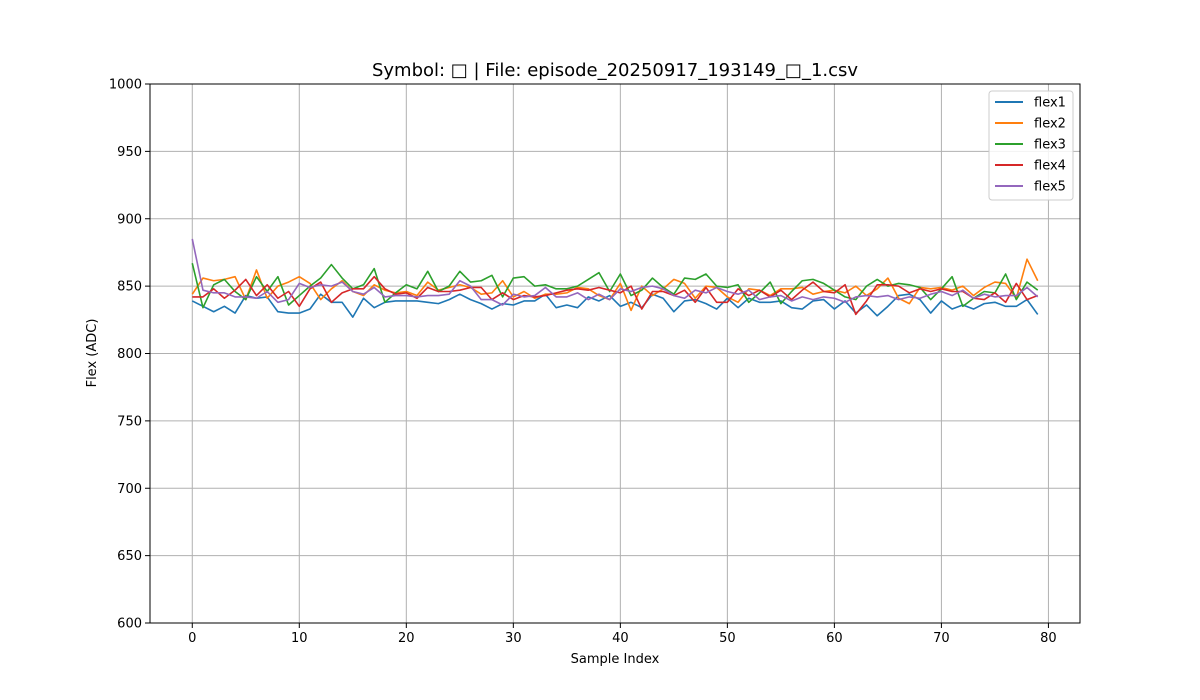 The height and width of the screenshot is (700, 1200). What do you see at coordinates (727, 638) in the screenshot?
I see `x-tick-label: 50` at bounding box center [727, 638].